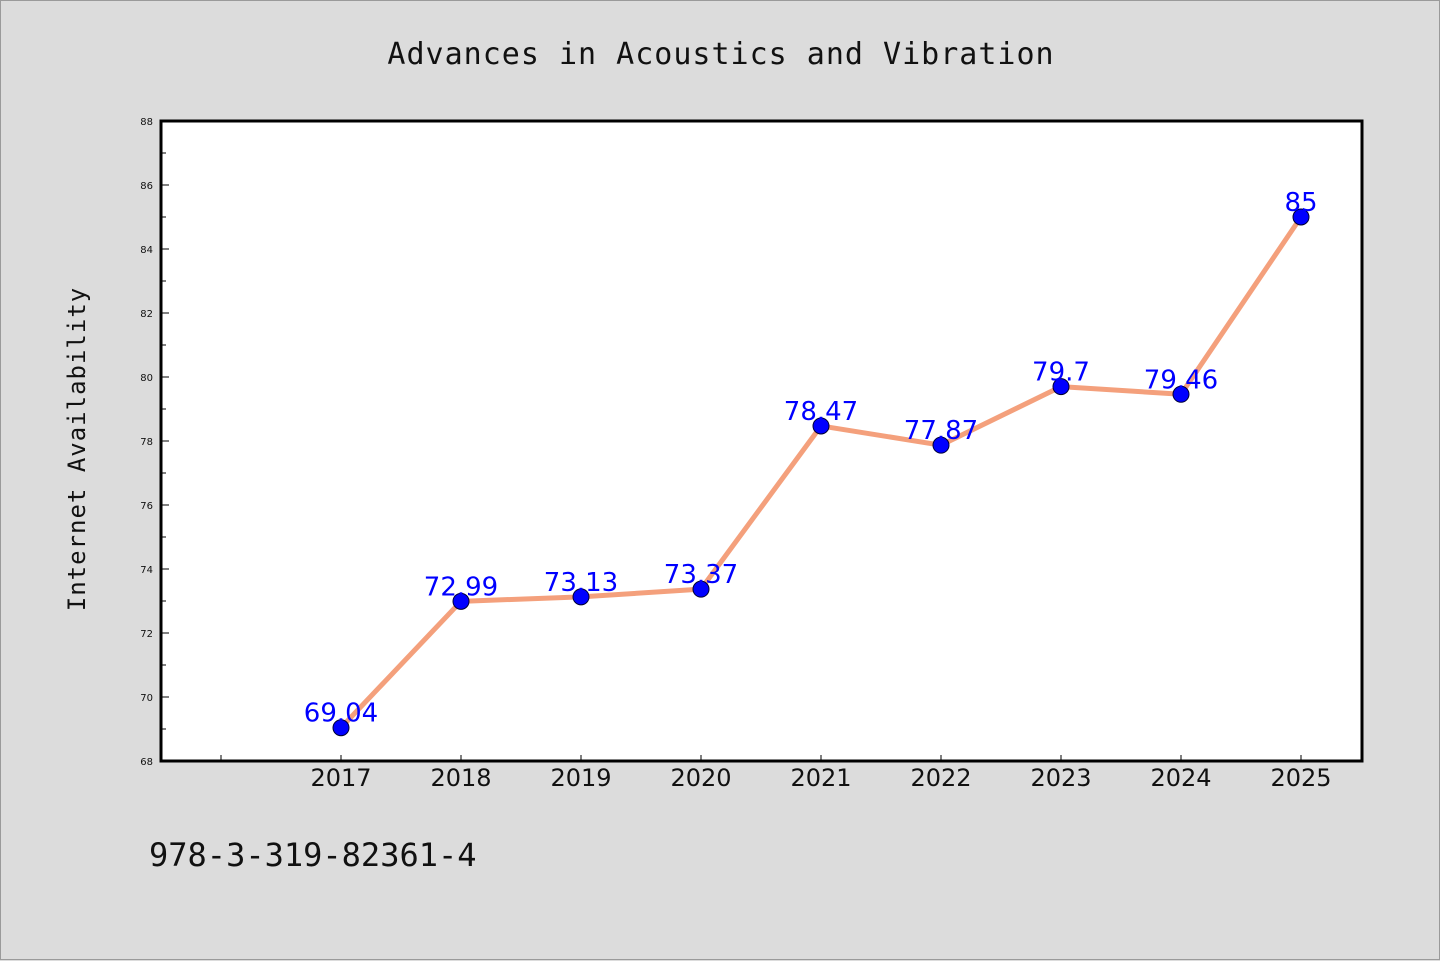 This screenshot has width=1440, height=961. What do you see at coordinates (341, 714) in the screenshot?
I see `data-value-label: 69.04` at bounding box center [341, 714].